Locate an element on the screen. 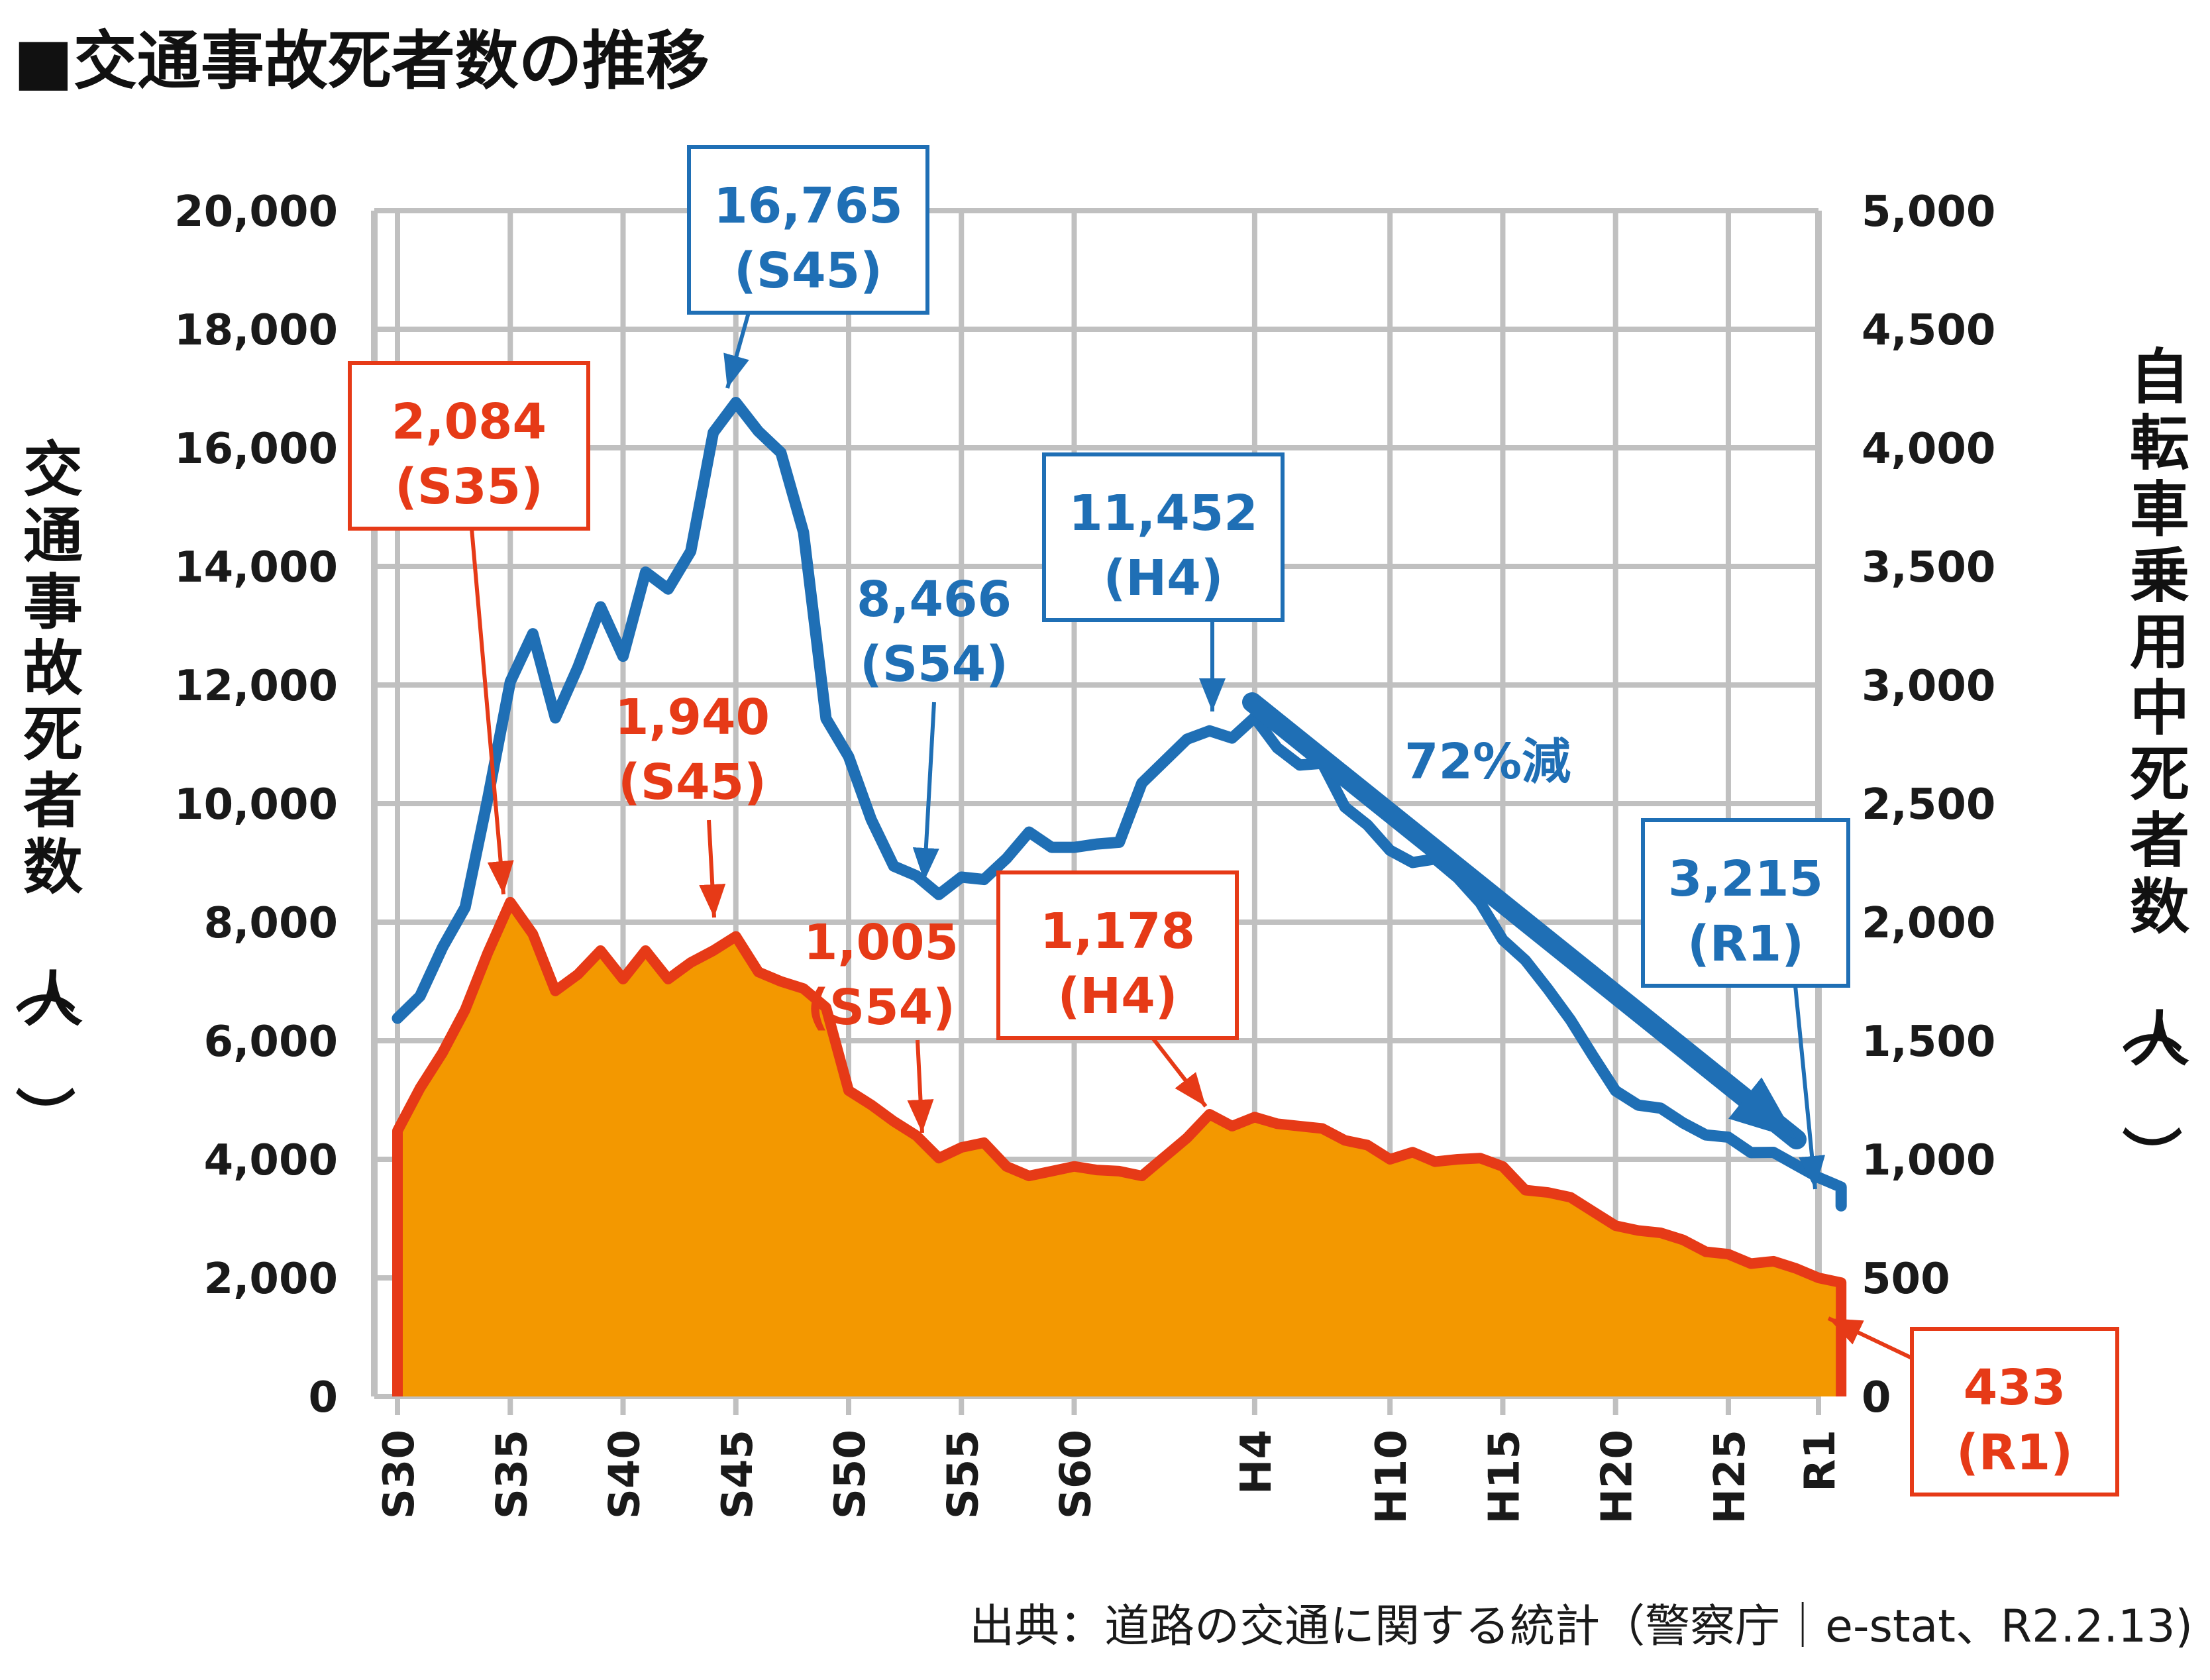  trend-arrow: 72%減 is located at coordinates (1524, 920).